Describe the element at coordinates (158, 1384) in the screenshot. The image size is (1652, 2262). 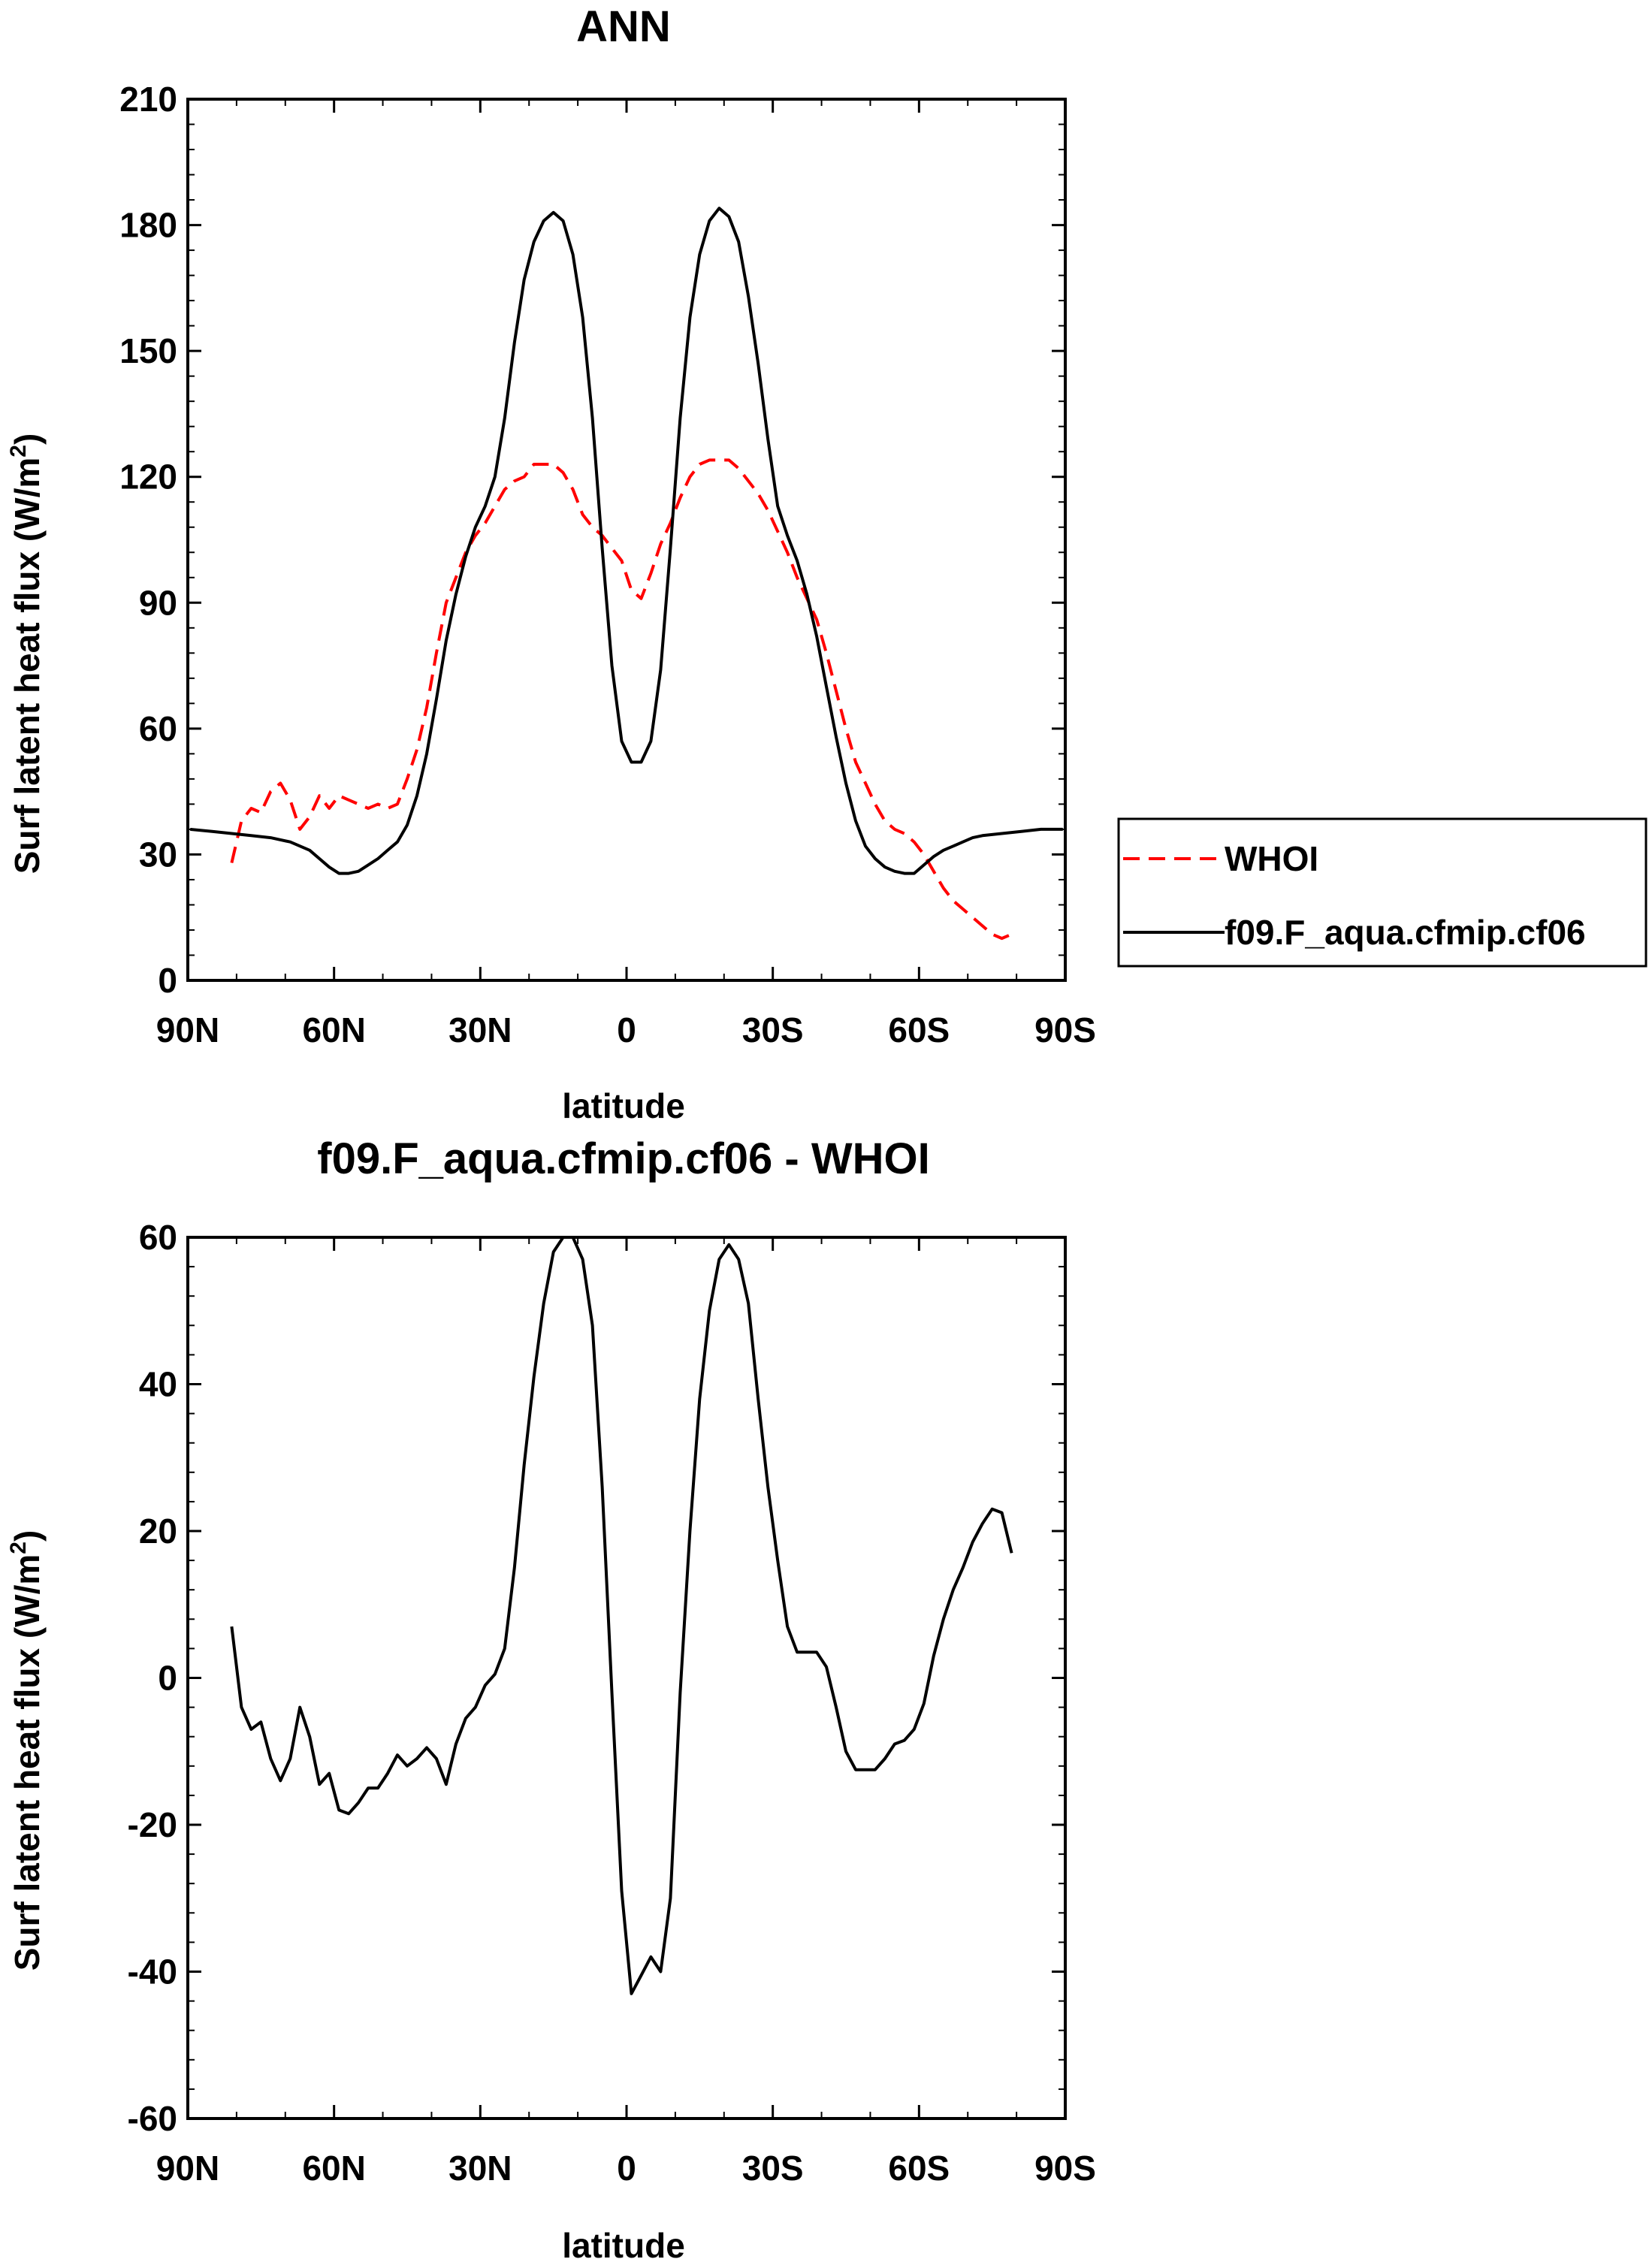
I see `y-tick-label: 40` at that location.